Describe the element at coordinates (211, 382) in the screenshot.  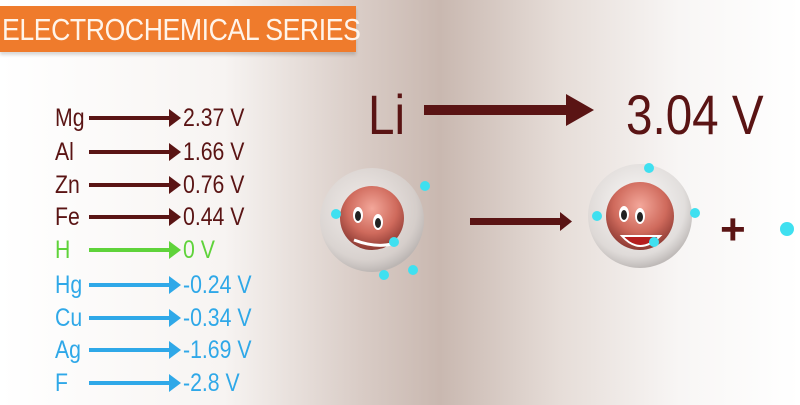
I see `potential-value: -2.8 V` at that location.